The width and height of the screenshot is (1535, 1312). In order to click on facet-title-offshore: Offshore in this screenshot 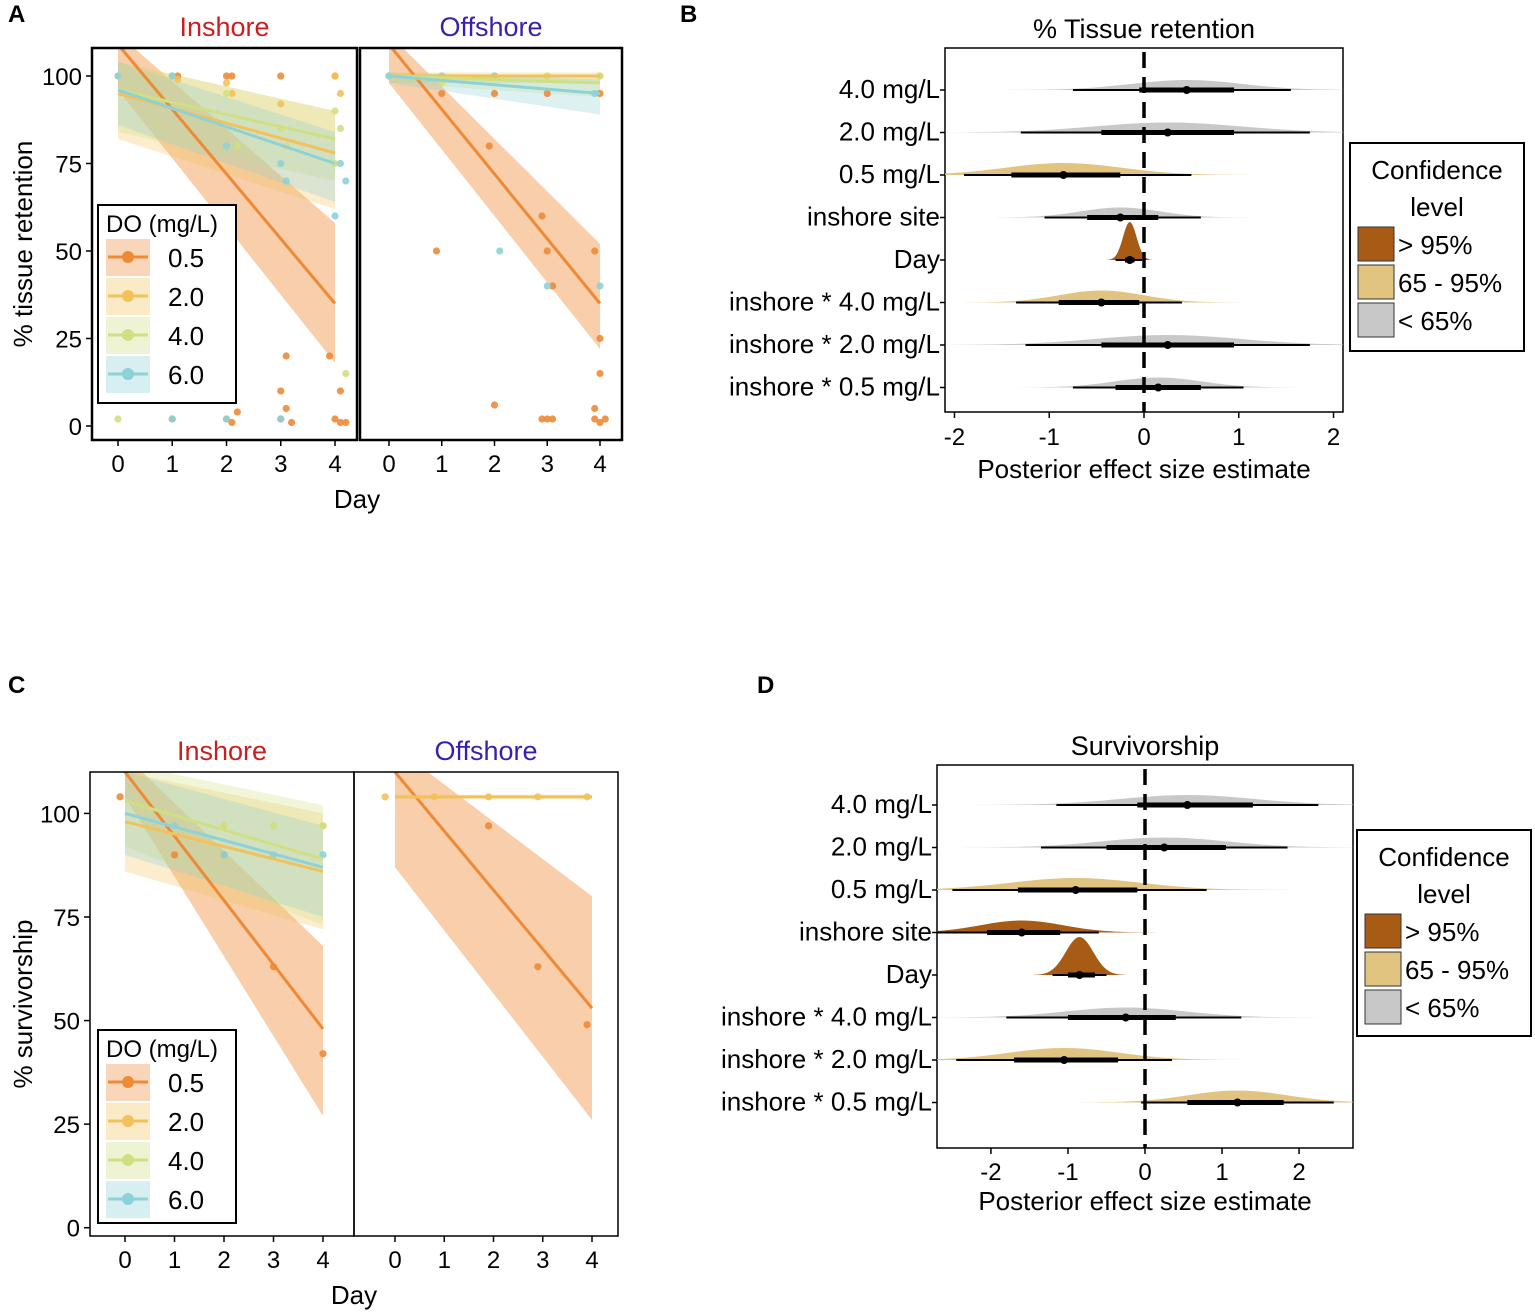, I will do `click(485, 751)`.